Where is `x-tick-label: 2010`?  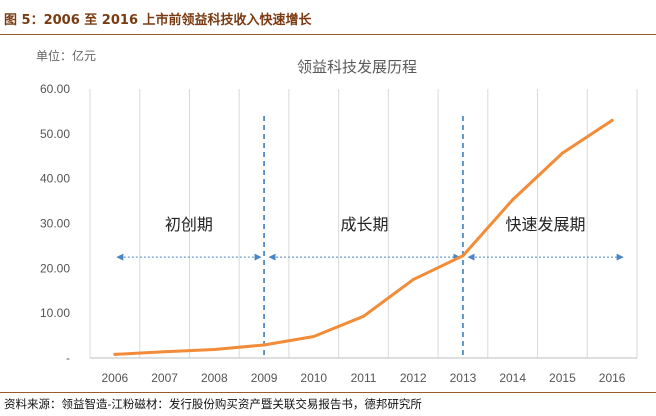 x-tick-label: 2010 is located at coordinates (313, 378).